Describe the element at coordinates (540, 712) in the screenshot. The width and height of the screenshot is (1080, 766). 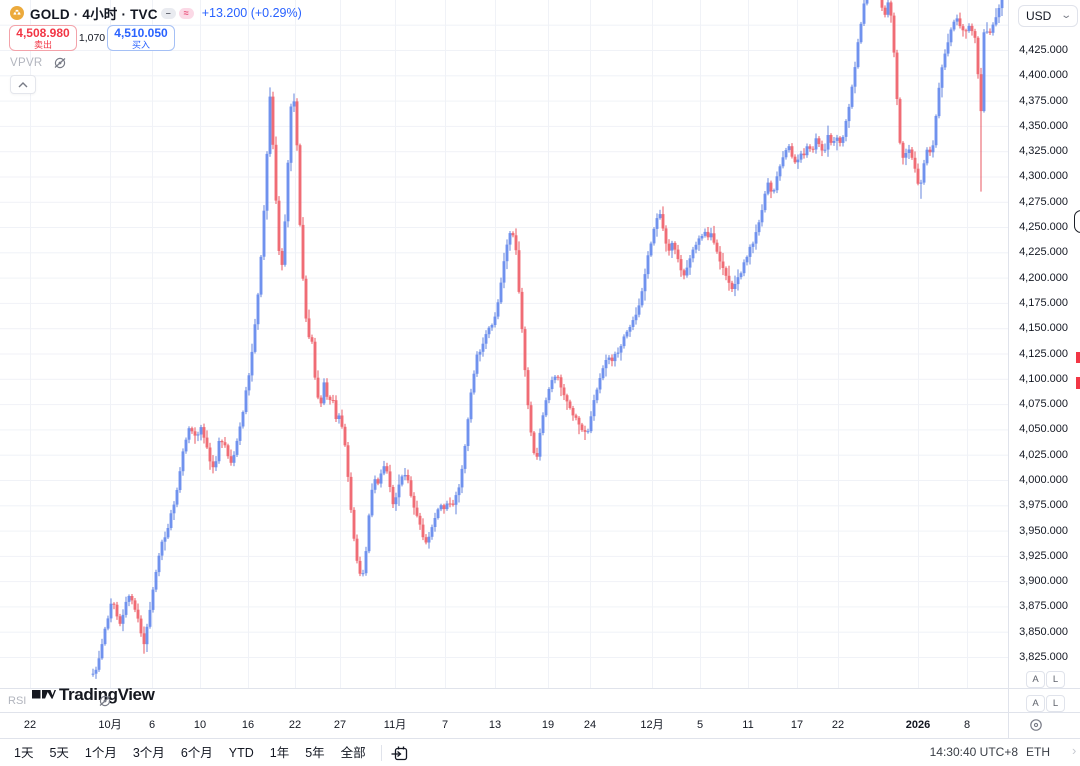
I see `pane-separator-rsi` at that location.